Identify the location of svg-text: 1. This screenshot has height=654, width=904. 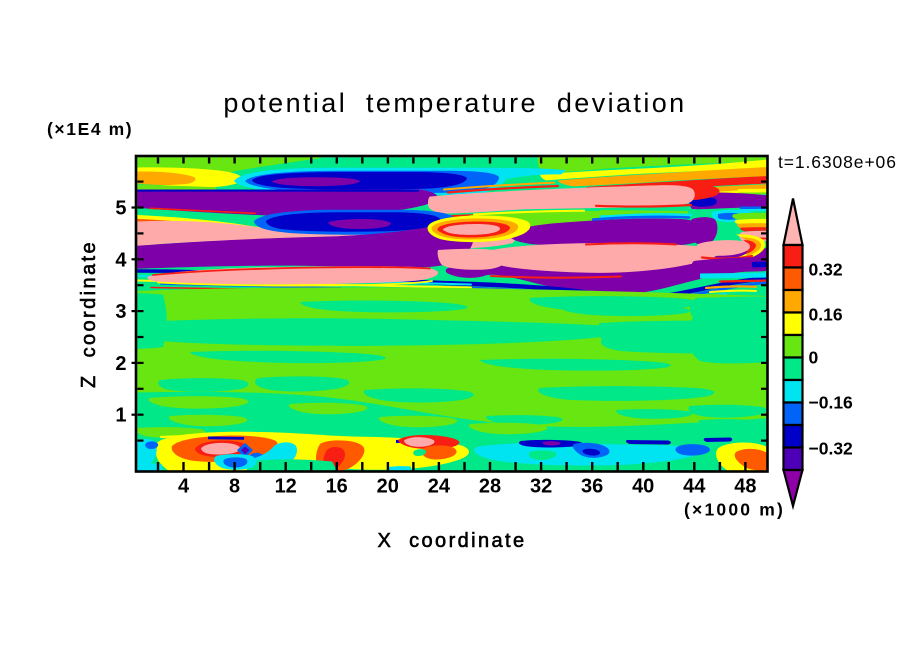
(120, 416).